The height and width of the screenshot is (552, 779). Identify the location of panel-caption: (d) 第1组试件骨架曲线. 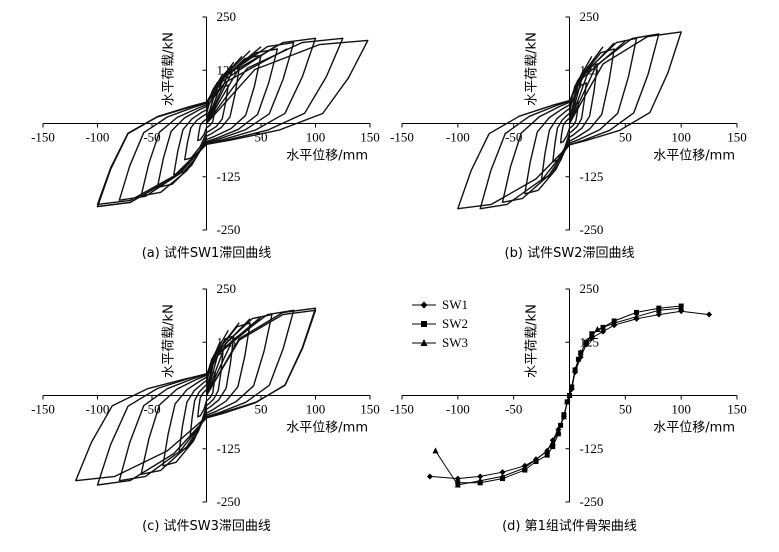
(569, 526).